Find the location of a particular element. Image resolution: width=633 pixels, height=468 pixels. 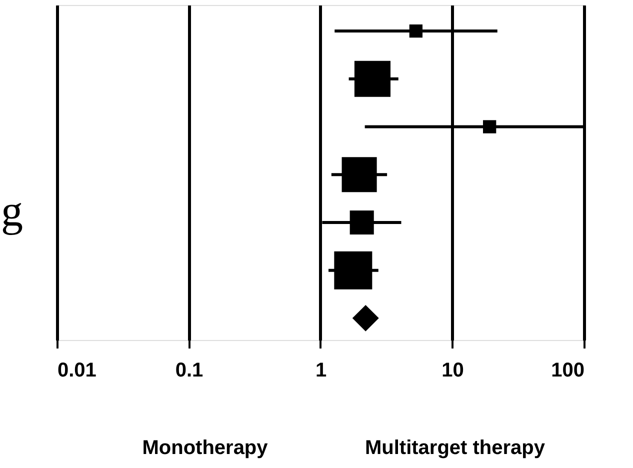

x-tick-label: 0.01 is located at coordinates (77, 371).